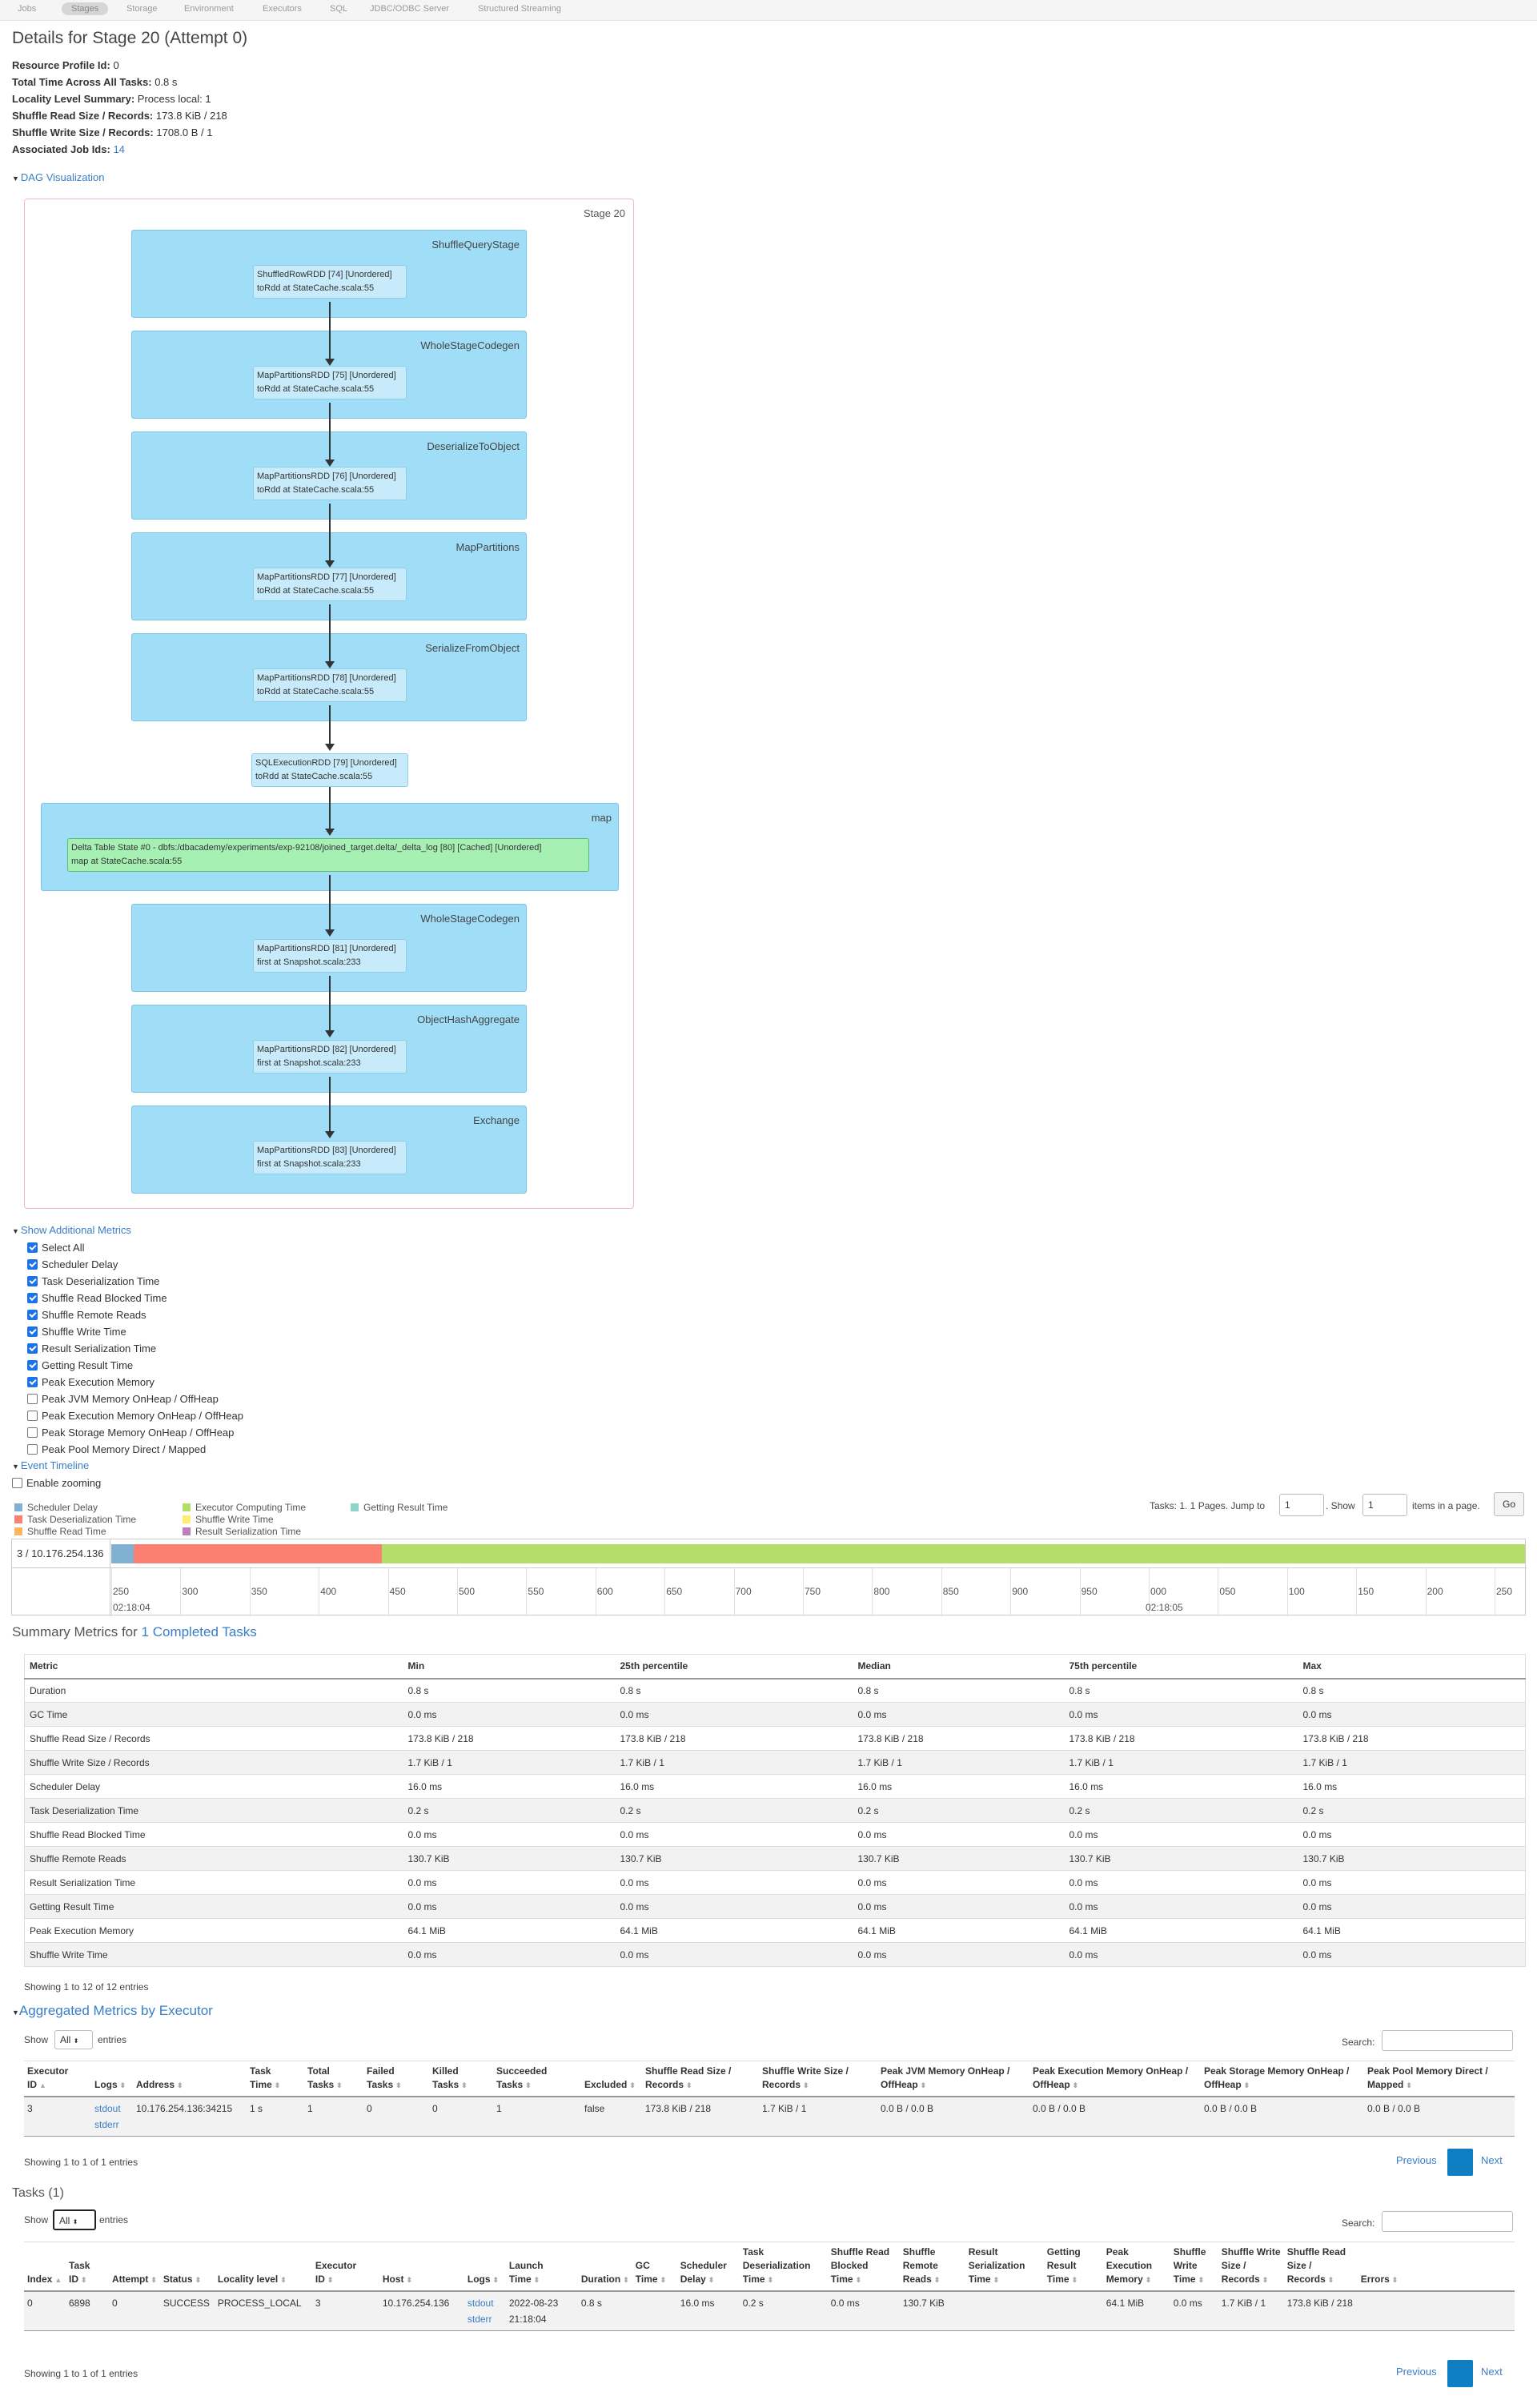 This screenshot has width=1537, height=2408. What do you see at coordinates (1460, 2162) in the screenshot?
I see `executors-current-page` at bounding box center [1460, 2162].